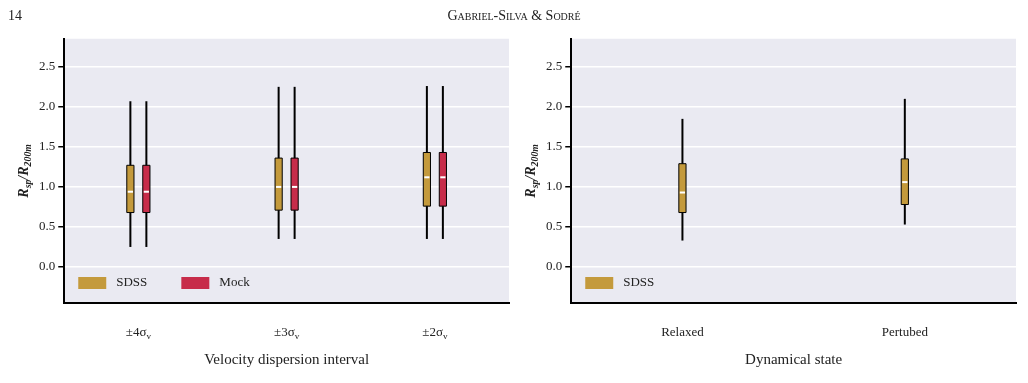 This screenshot has width=1028, height=383. Describe the element at coordinates (235, 282) in the screenshot. I see `legend-label: Mock` at that location.